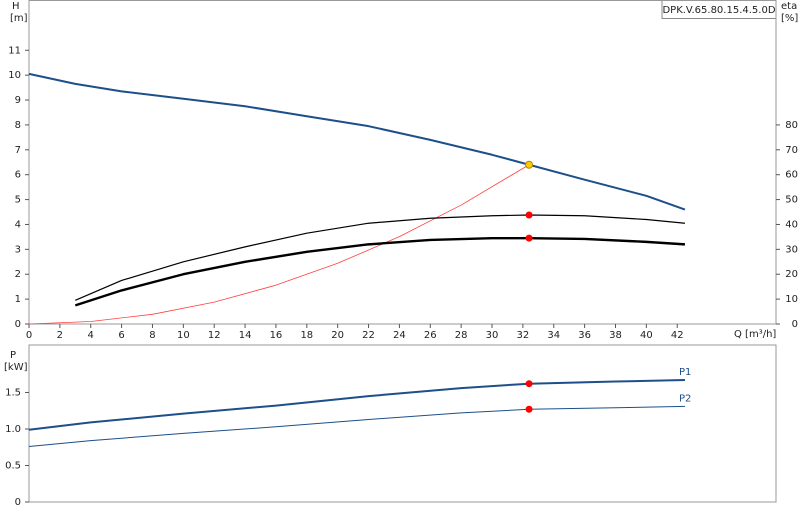 The width and height of the screenshot is (800, 520). I want to click on x-tick-label: 2, so click(60, 335).